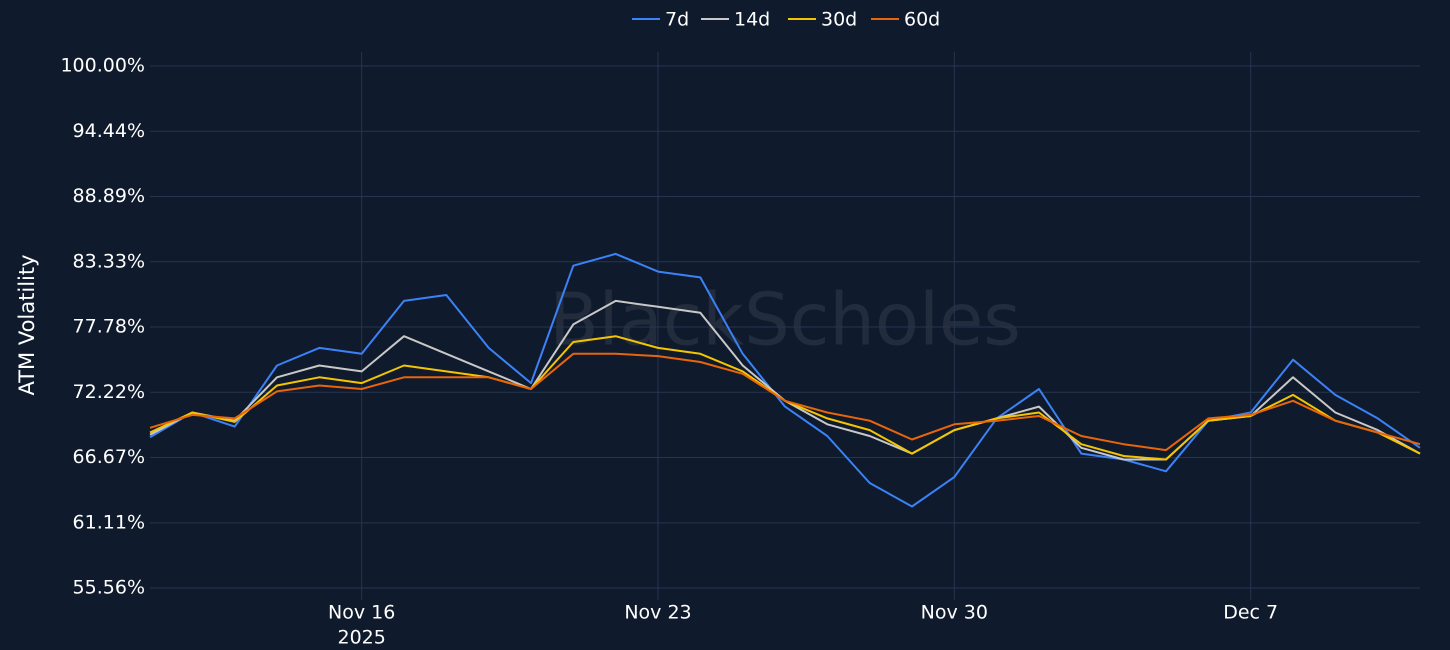 The width and height of the screenshot is (1450, 650). Describe the element at coordinates (1250, 613) in the screenshot. I see `x-tick-label: Dec 7` at that location.